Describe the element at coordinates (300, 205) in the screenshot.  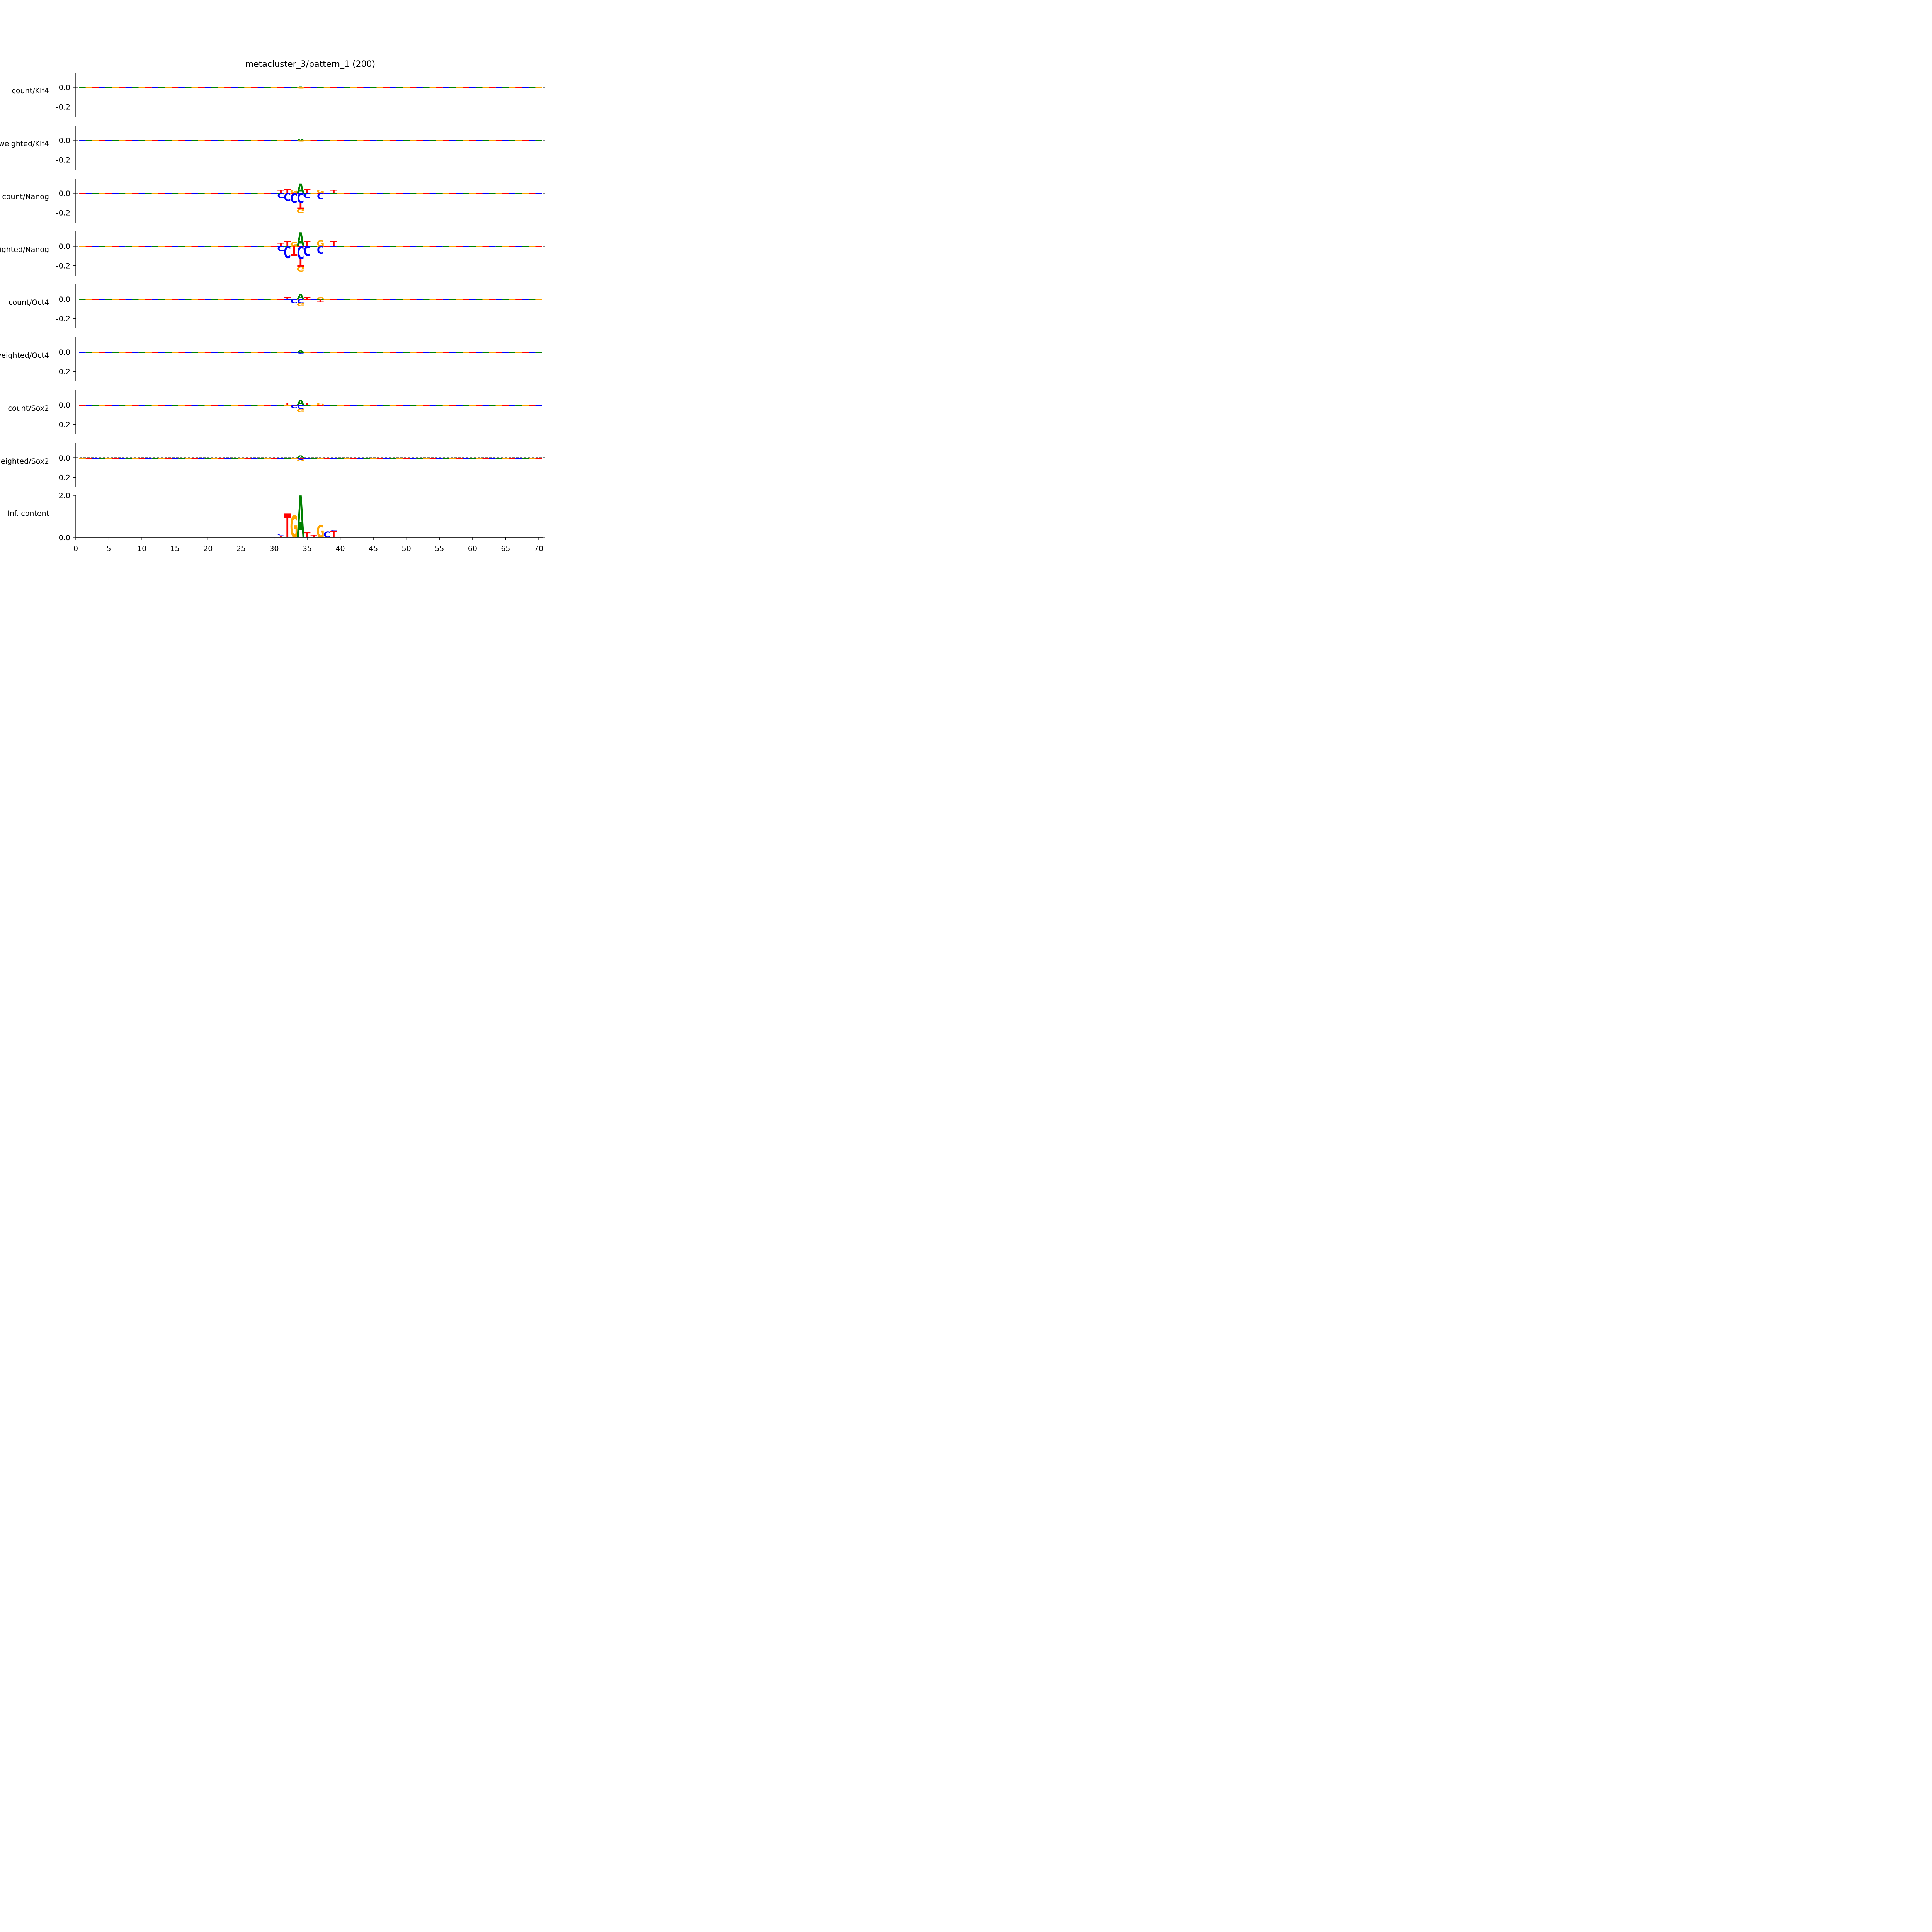
I see `logo-letter-T: T` at that location.